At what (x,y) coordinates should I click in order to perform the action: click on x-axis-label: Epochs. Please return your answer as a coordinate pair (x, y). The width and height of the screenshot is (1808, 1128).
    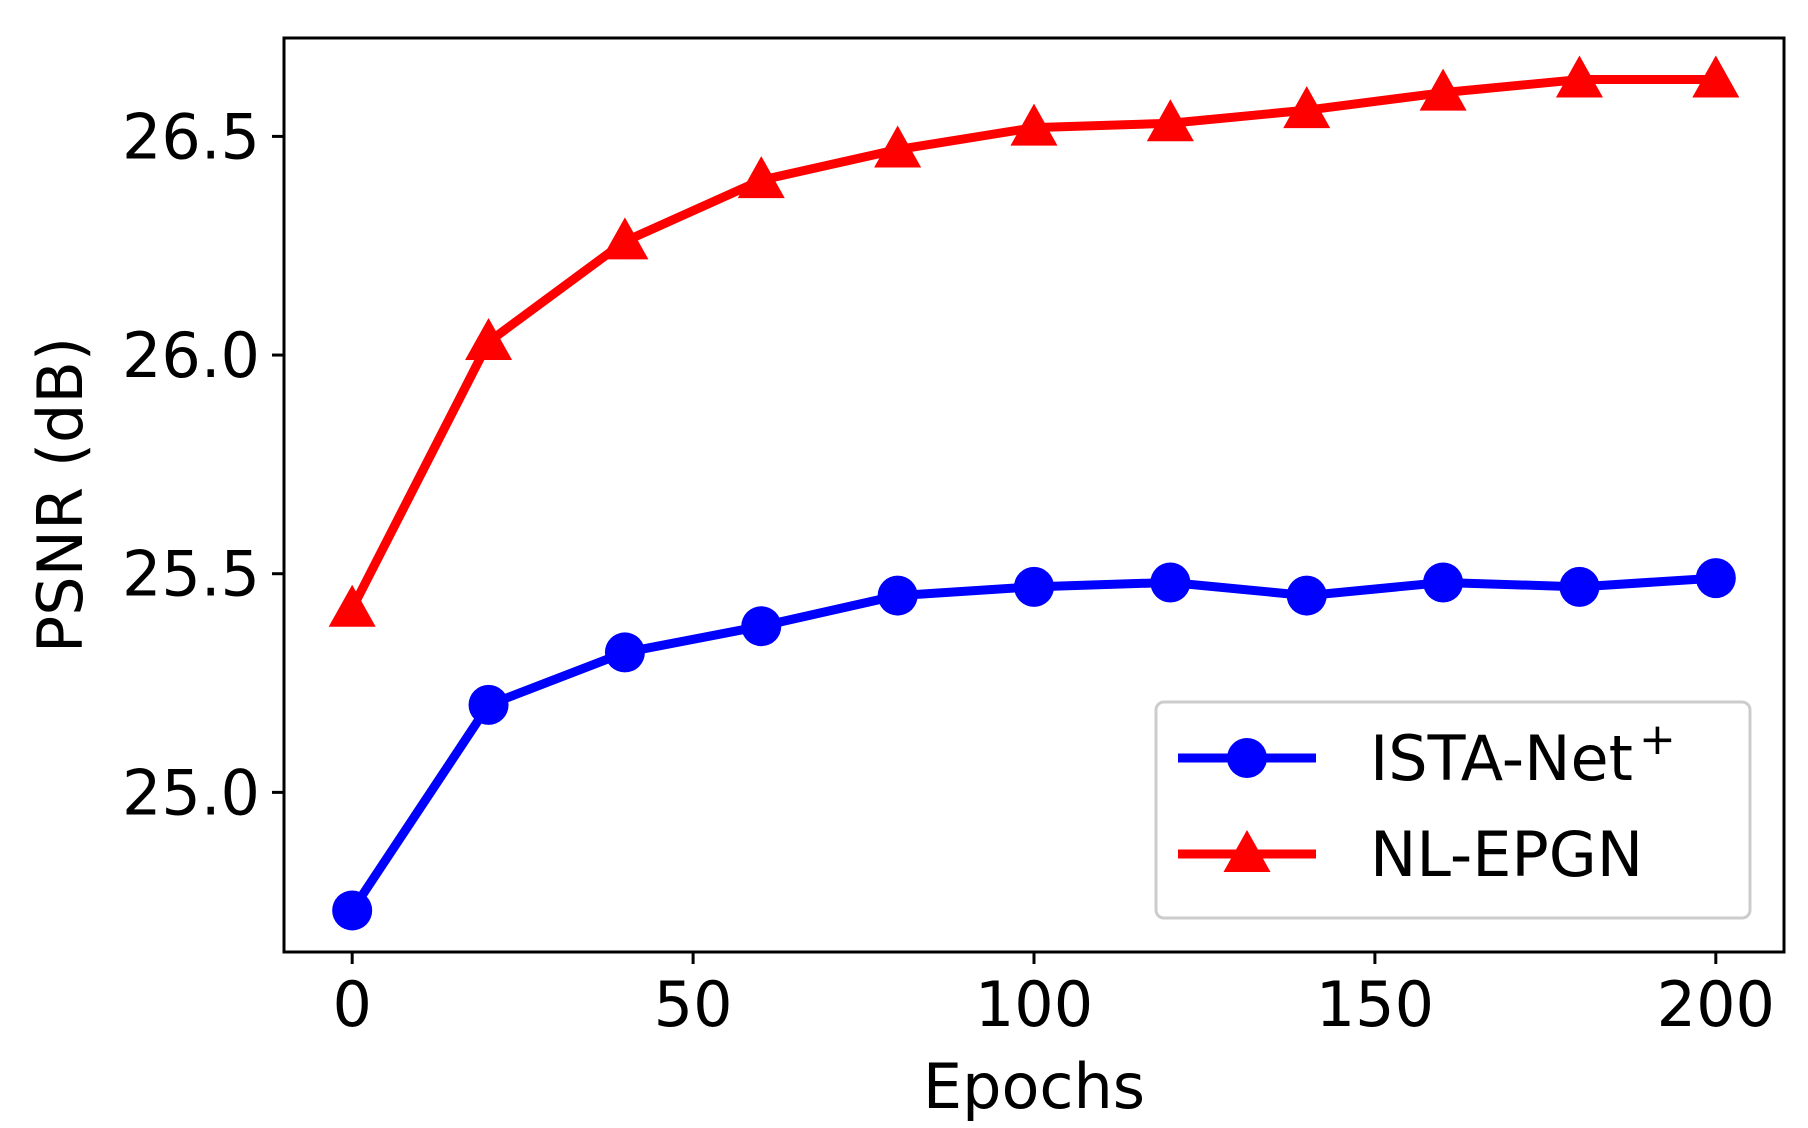
    Looking at the image, I should click on (1034, 1086).